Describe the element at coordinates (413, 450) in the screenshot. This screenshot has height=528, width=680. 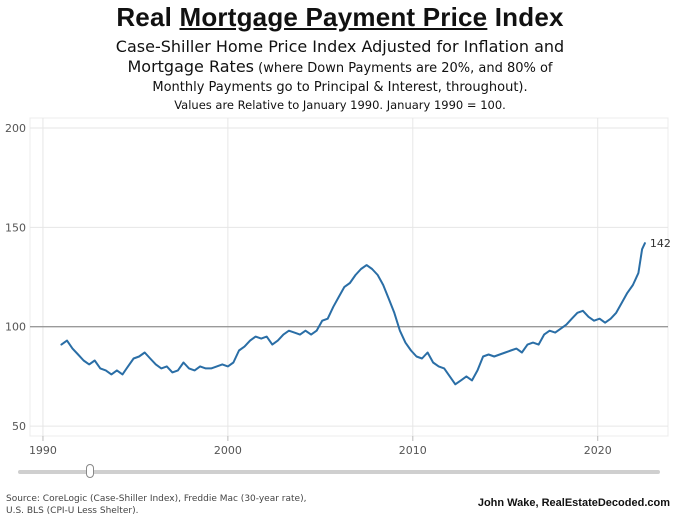
I see `x-tick-label: 2010` at that location.